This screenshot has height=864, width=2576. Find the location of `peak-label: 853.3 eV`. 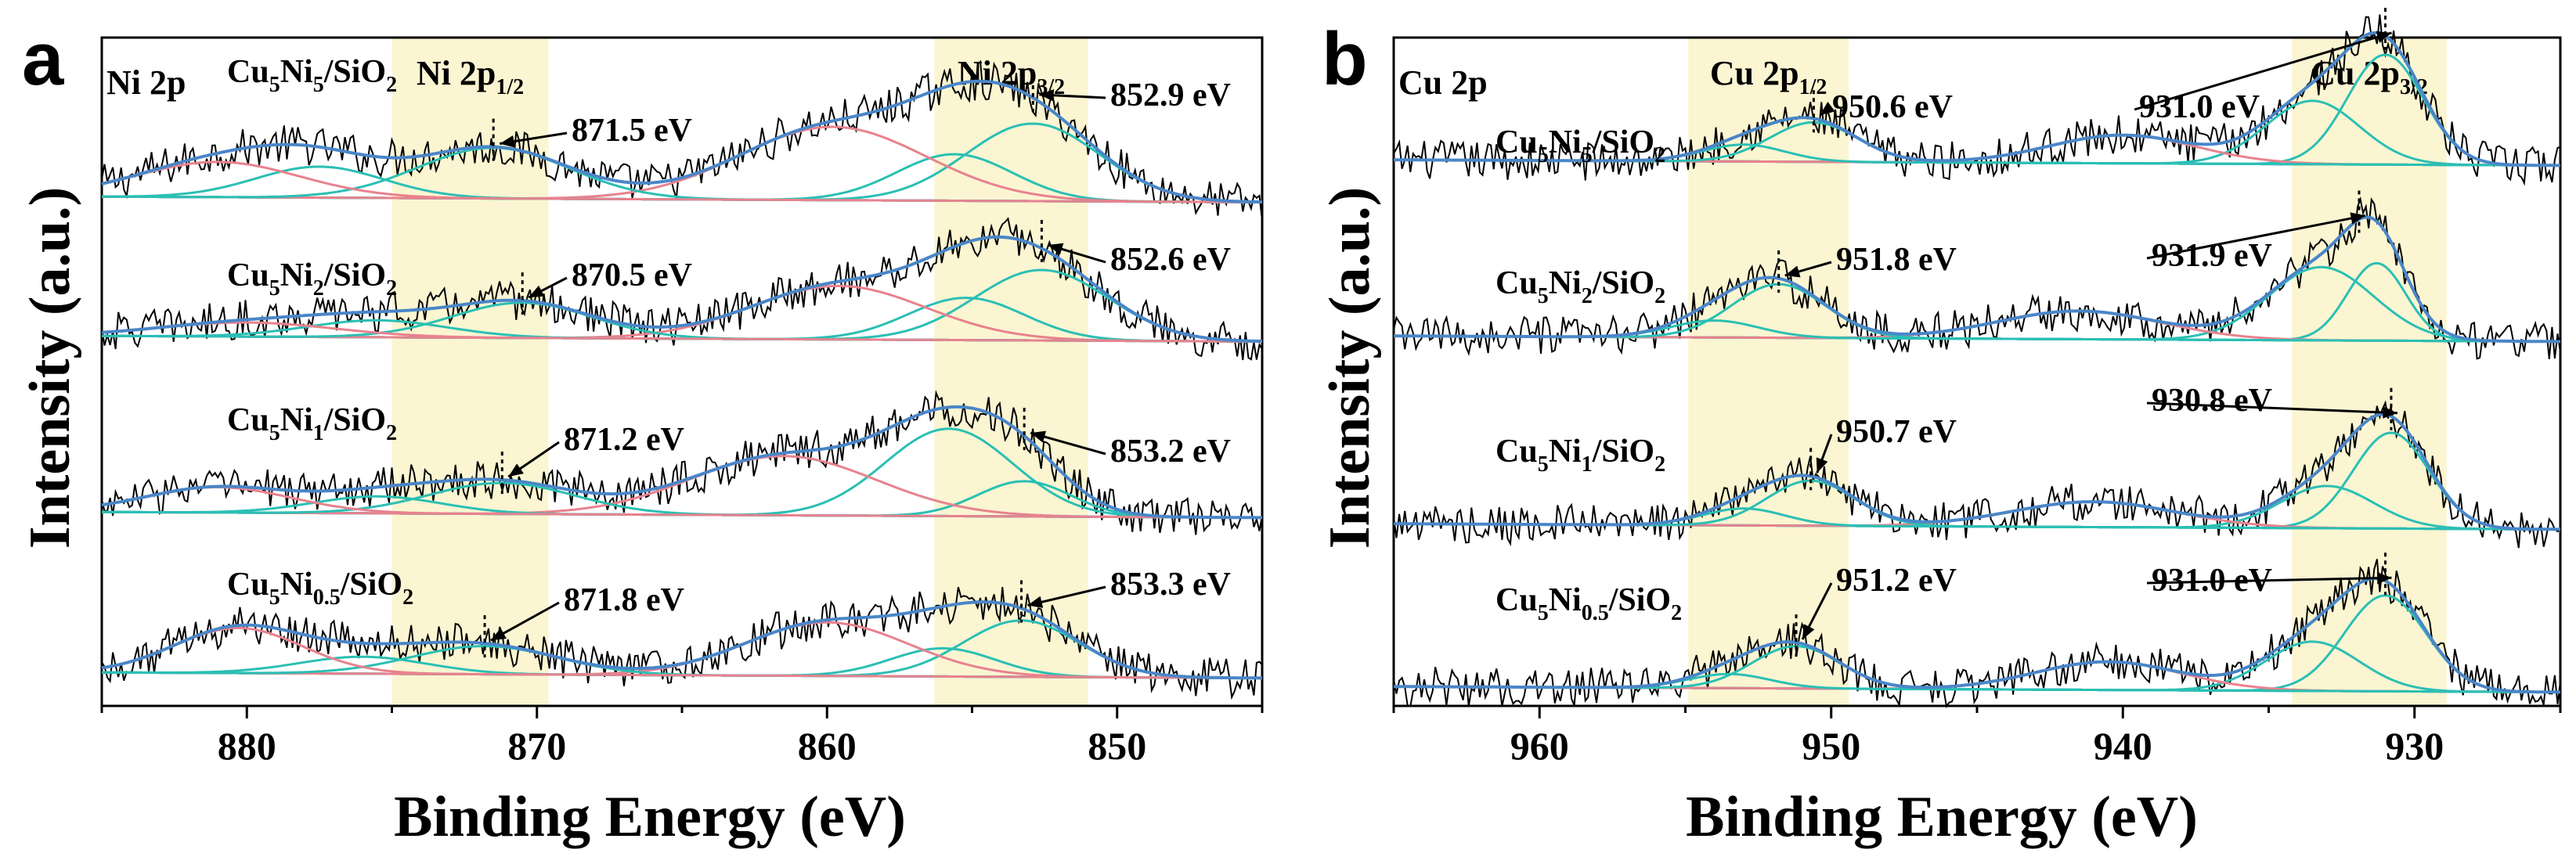

peak-label: 853.3 eV is located at coordinates (1170, 585).